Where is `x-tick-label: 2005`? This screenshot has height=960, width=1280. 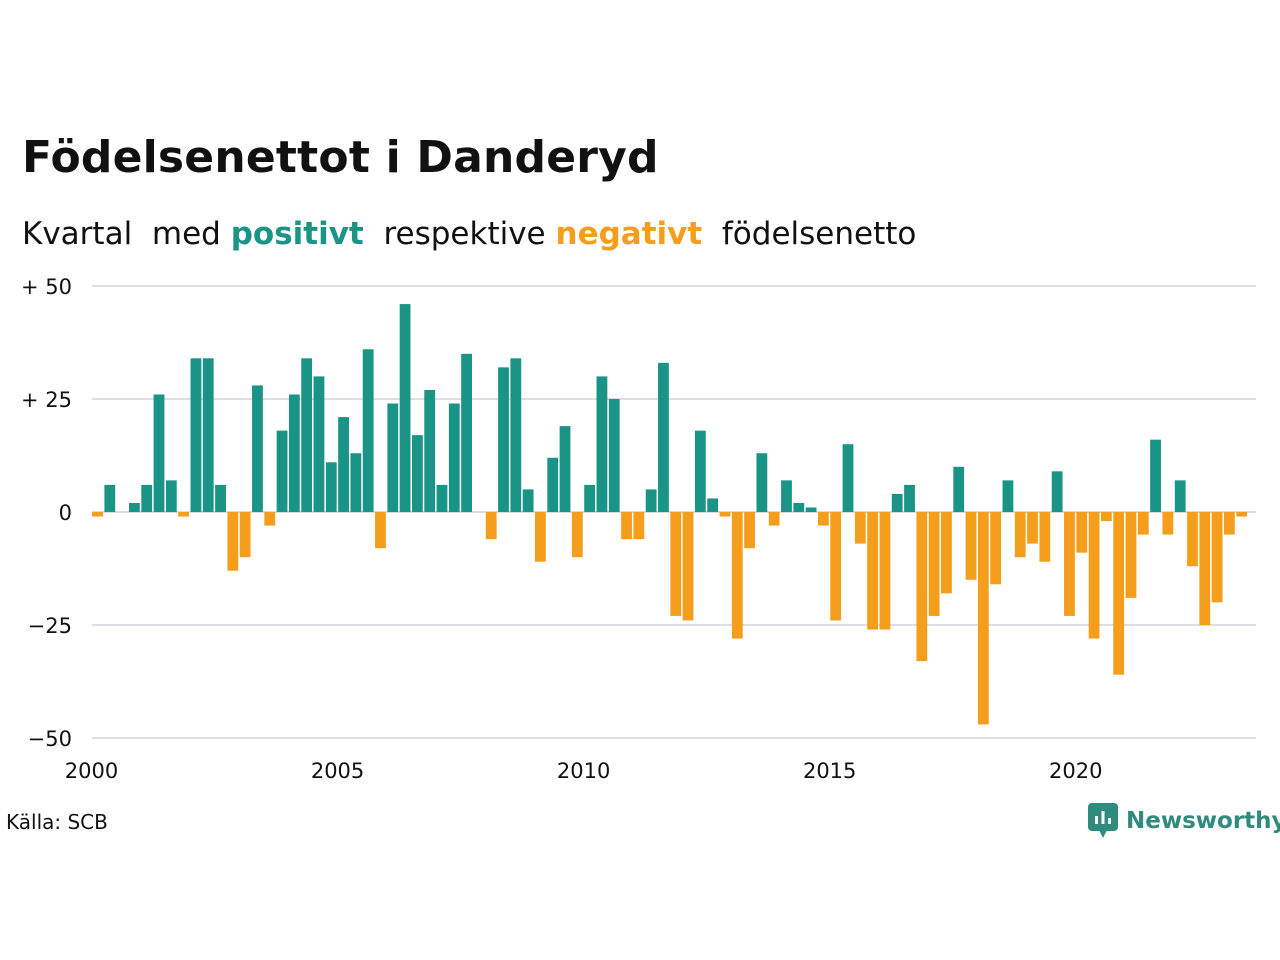 x-tick-label: 2005 is located at coordinates (337, 771).